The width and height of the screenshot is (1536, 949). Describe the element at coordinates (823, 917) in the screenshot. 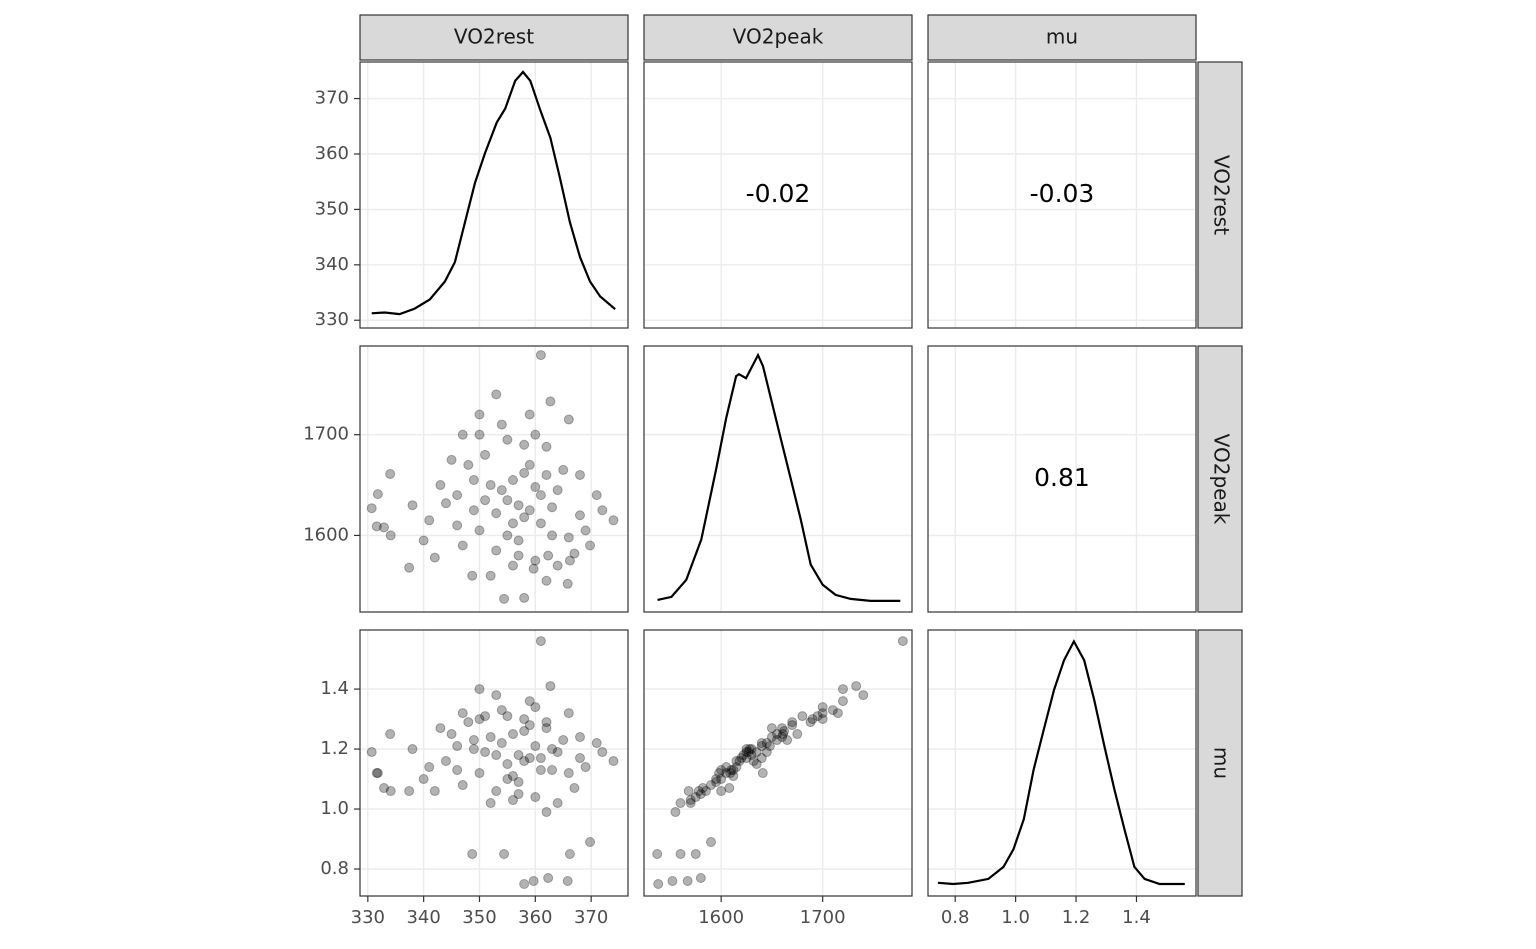

I see `x-tick-label: 1700` at that location.